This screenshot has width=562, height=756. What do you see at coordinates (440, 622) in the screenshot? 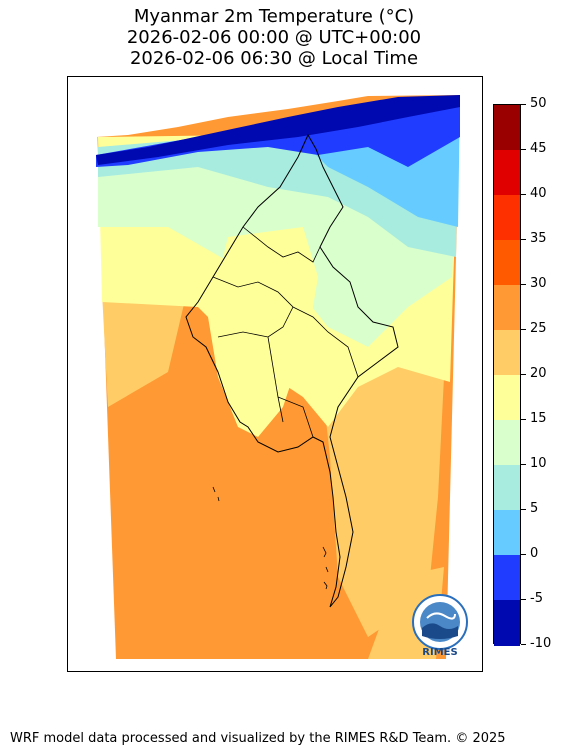
I see `rimes-logo-icon` at bounding box center [440, 622].